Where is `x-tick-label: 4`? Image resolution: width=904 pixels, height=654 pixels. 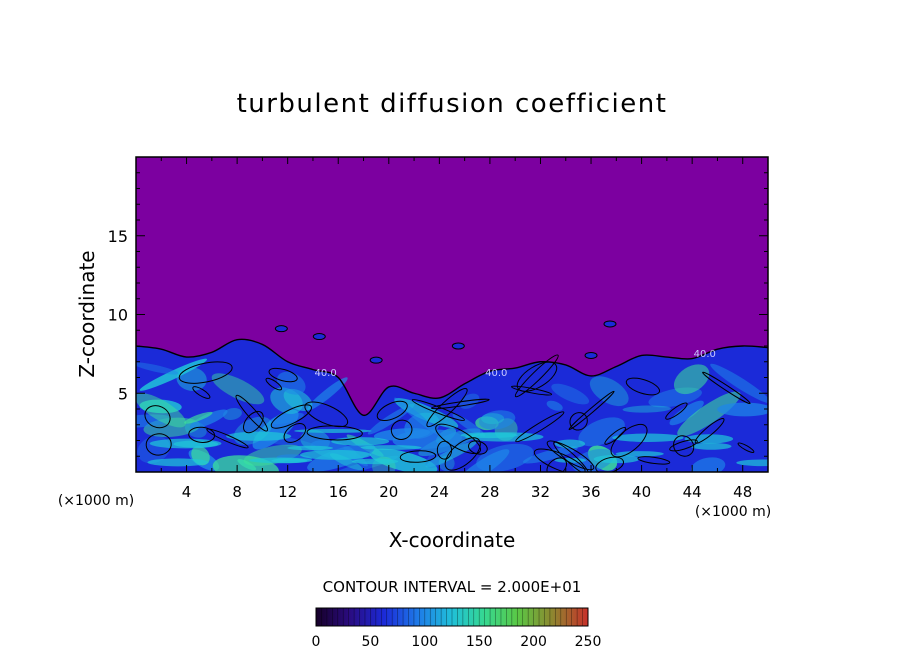
x-tick-label: 4 is located at coordinates (187, 492).